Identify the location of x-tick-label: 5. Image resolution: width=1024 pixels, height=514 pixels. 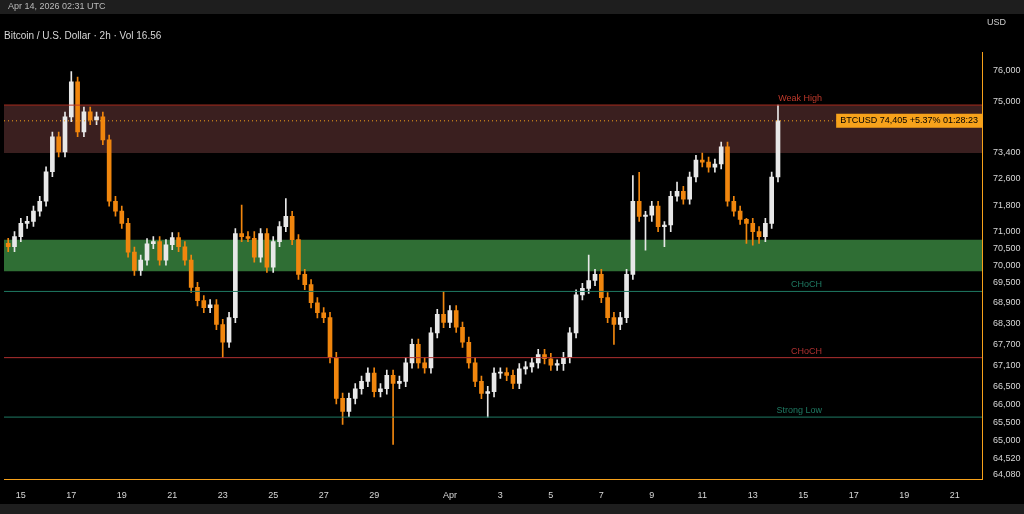
(551, 495).